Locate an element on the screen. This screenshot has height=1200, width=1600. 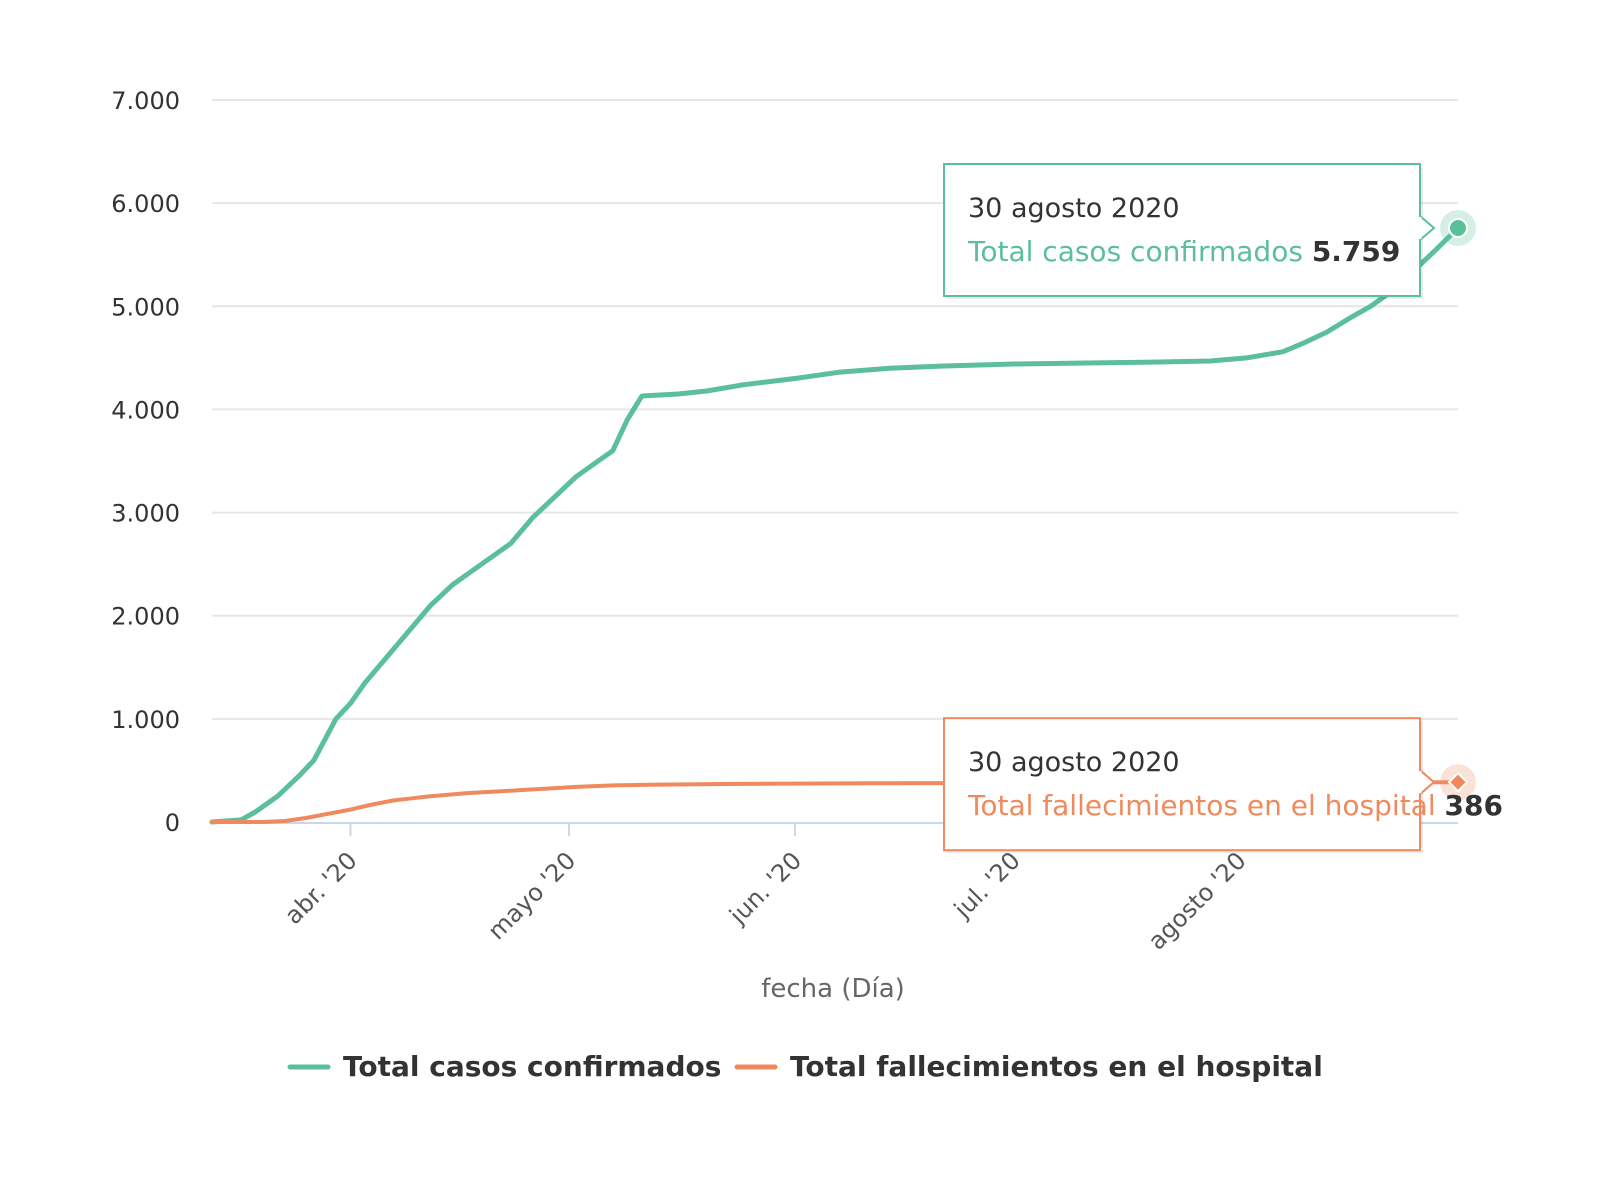
y-tick-label: 0 is located at coordinates (172, 823).